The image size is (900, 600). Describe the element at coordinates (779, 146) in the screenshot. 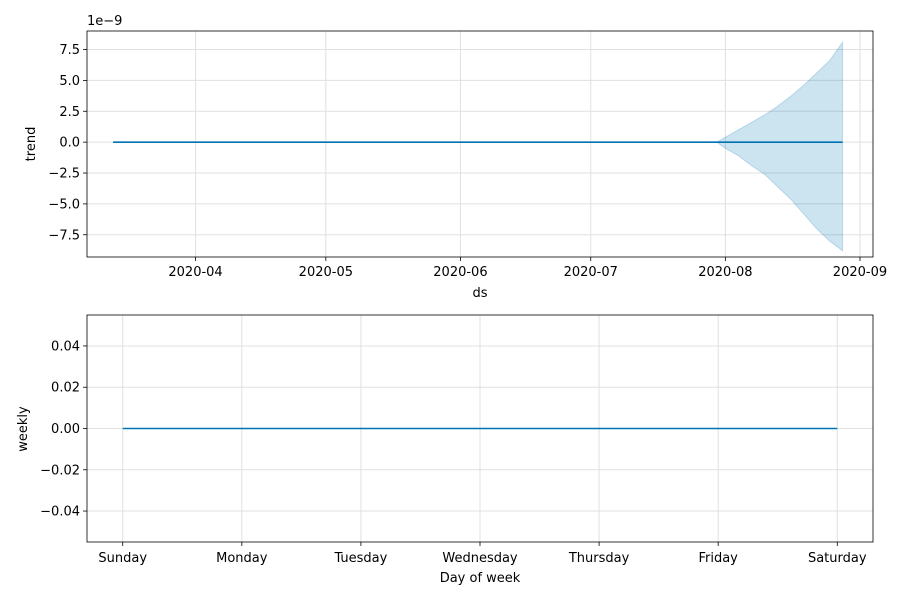

I see `trend-uncertainty-band` at that location.